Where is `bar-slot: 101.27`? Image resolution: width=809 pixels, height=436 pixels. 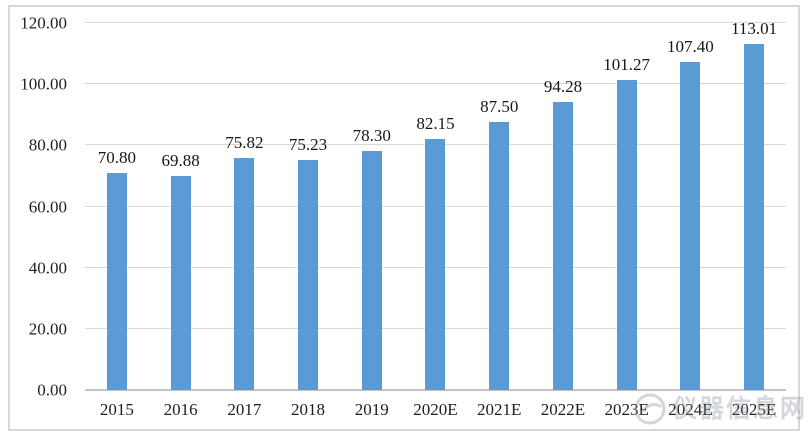 bar-slot: 101.27 is located at coordinates (627, 206).